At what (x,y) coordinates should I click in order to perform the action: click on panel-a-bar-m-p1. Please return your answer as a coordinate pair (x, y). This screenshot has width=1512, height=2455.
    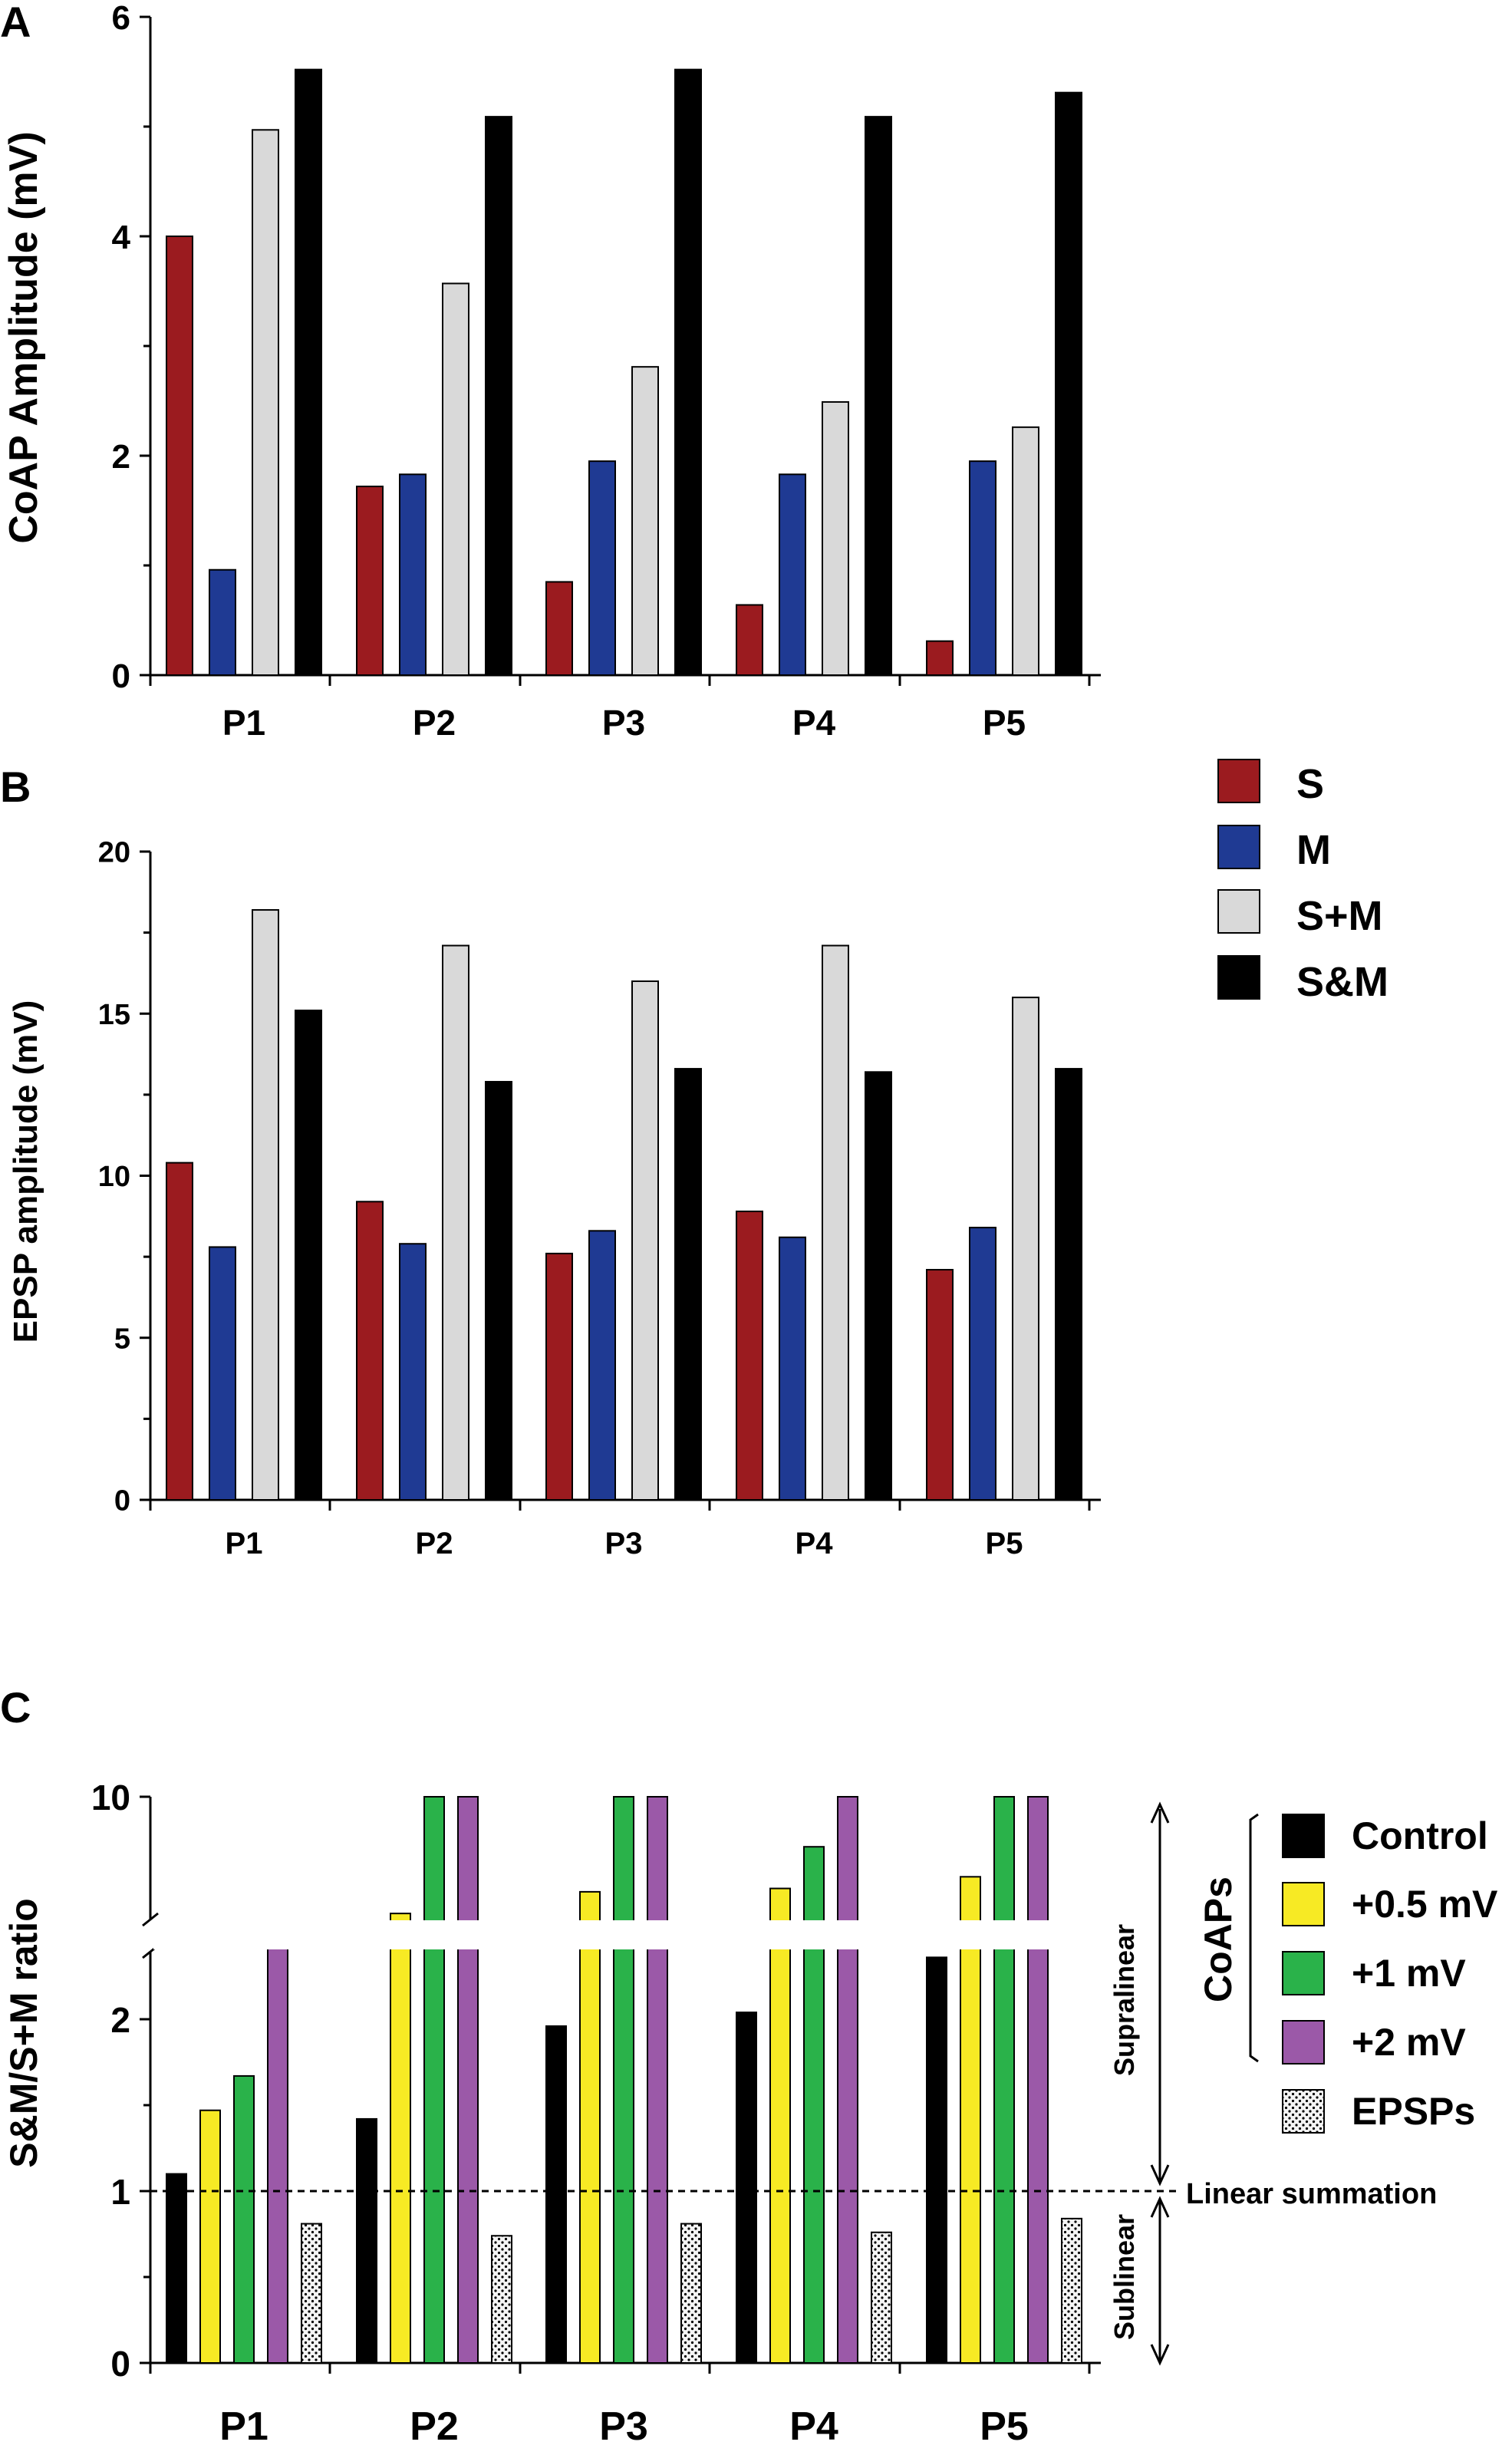
    Looking at the image, I should click on (222, 622).